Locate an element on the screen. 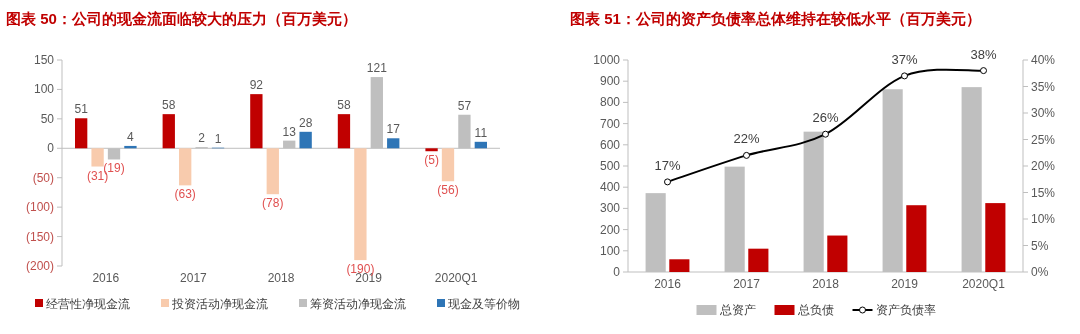  data-label: 17 is located at coordinates (393, 129).